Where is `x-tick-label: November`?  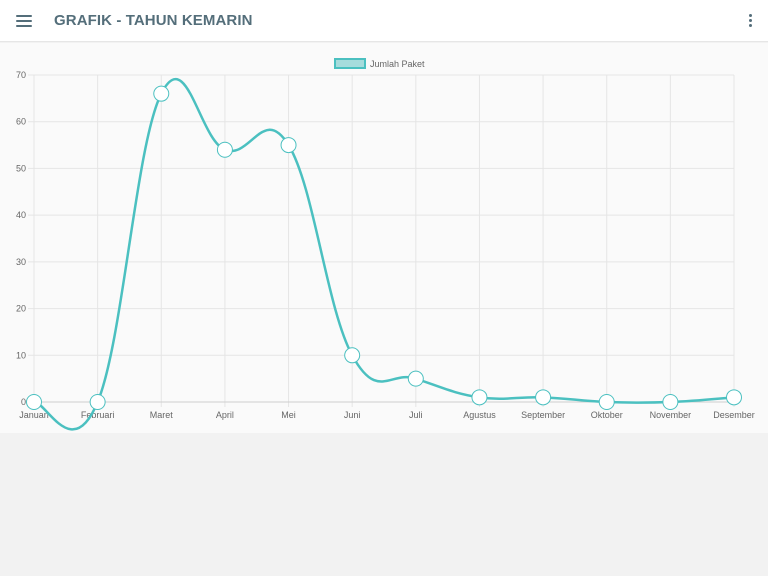 x-tick-label: November is located at coordinates (671, 415).